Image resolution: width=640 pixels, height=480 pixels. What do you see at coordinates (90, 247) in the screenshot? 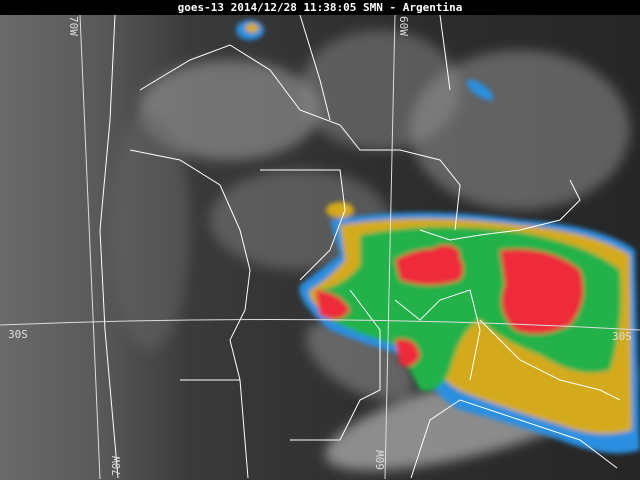
I see `longitude-line-70w` at bounding box center [90, 247].